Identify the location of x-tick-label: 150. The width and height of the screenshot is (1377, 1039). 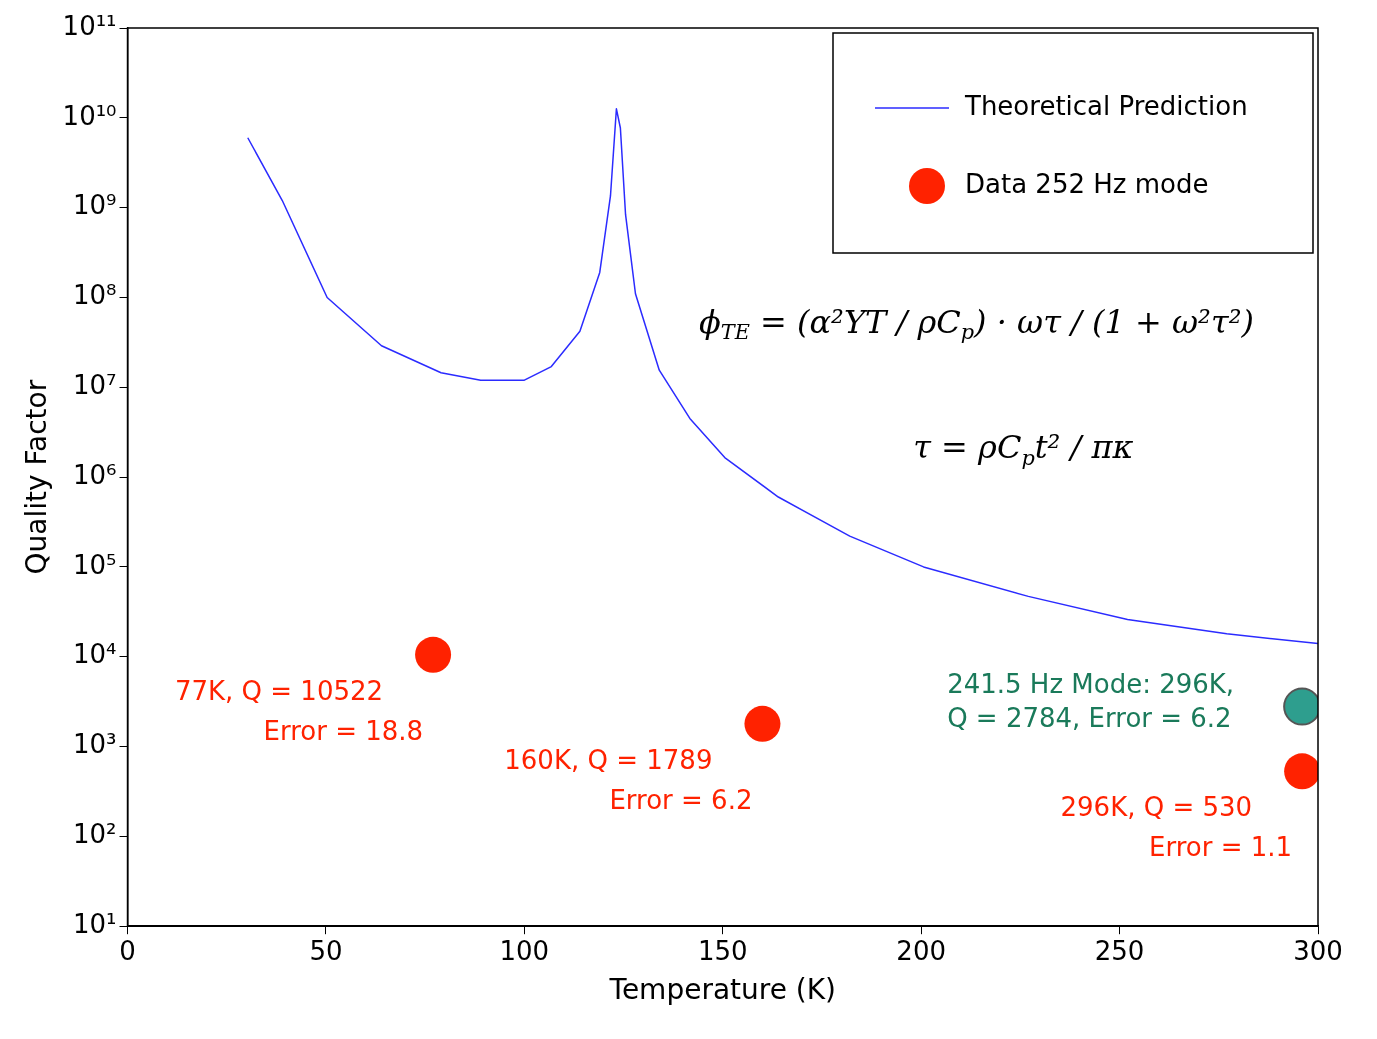
(722, 950).